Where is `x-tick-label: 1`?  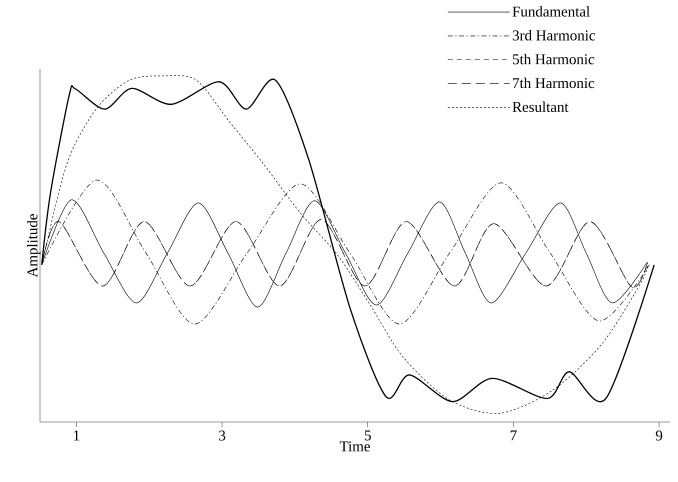
x-tick-label: 1 is located at coordinates (77, 435).